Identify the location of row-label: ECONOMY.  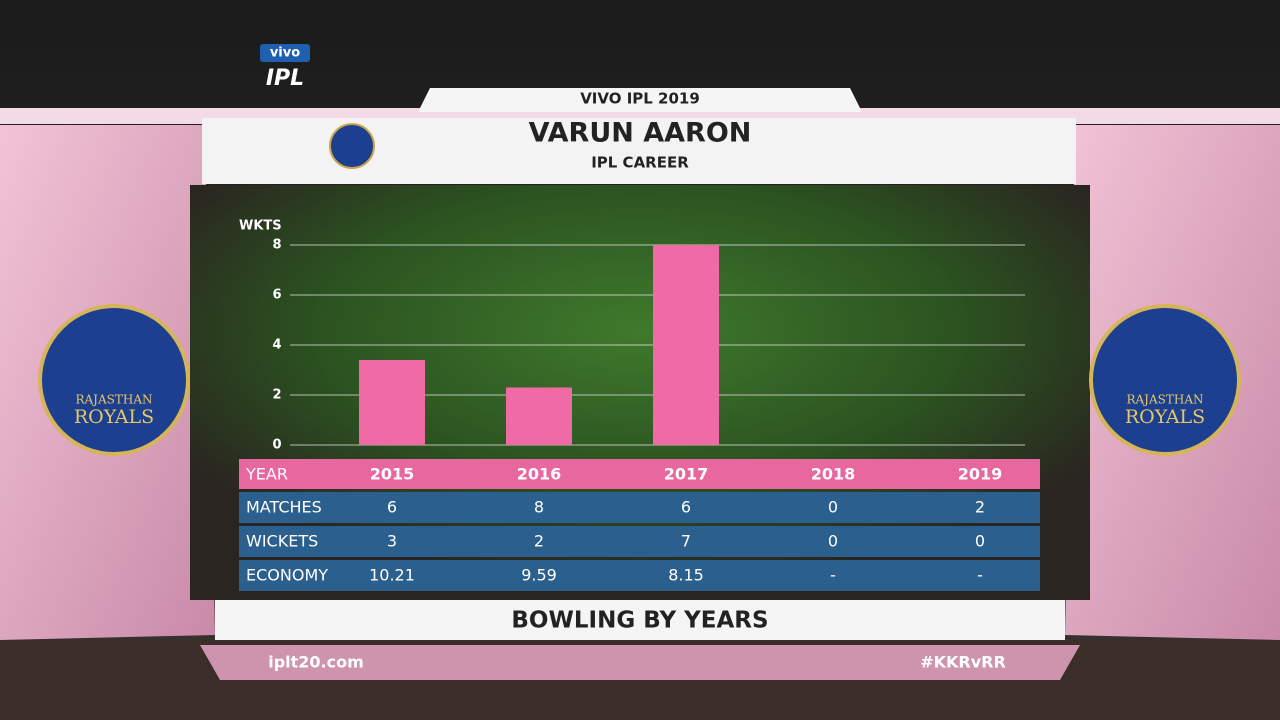
(287, 575).